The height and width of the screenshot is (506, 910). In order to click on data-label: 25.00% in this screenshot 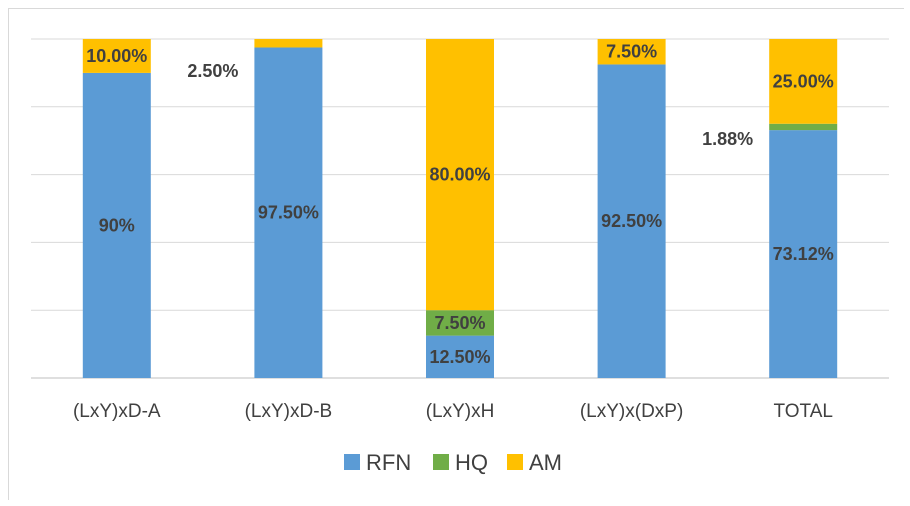, I will do `click(803, 81)`.